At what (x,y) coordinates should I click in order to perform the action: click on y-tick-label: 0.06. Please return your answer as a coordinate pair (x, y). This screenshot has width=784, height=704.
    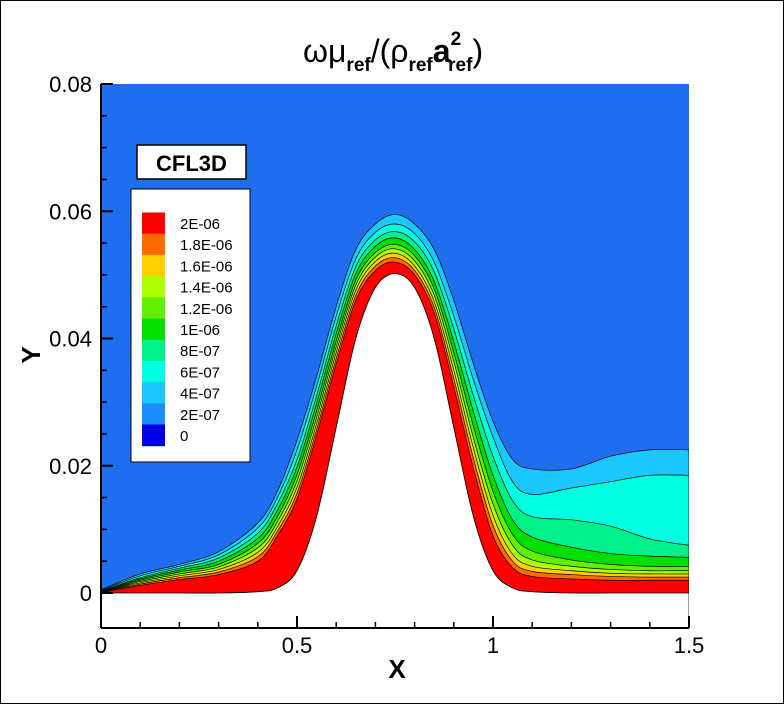
    Looking at the image, I should click on (70, 211).